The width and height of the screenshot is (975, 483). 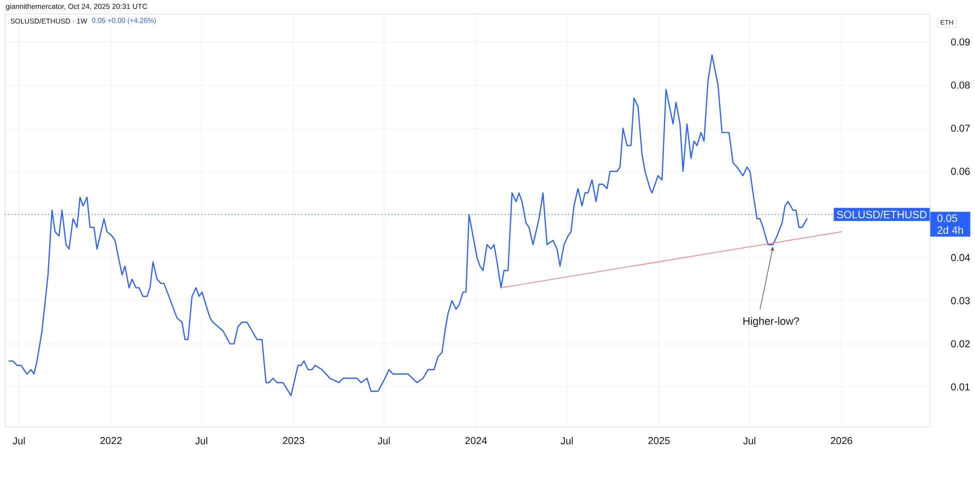 I want to click on x-tick-label: 2022, so click(x=111, y=440).